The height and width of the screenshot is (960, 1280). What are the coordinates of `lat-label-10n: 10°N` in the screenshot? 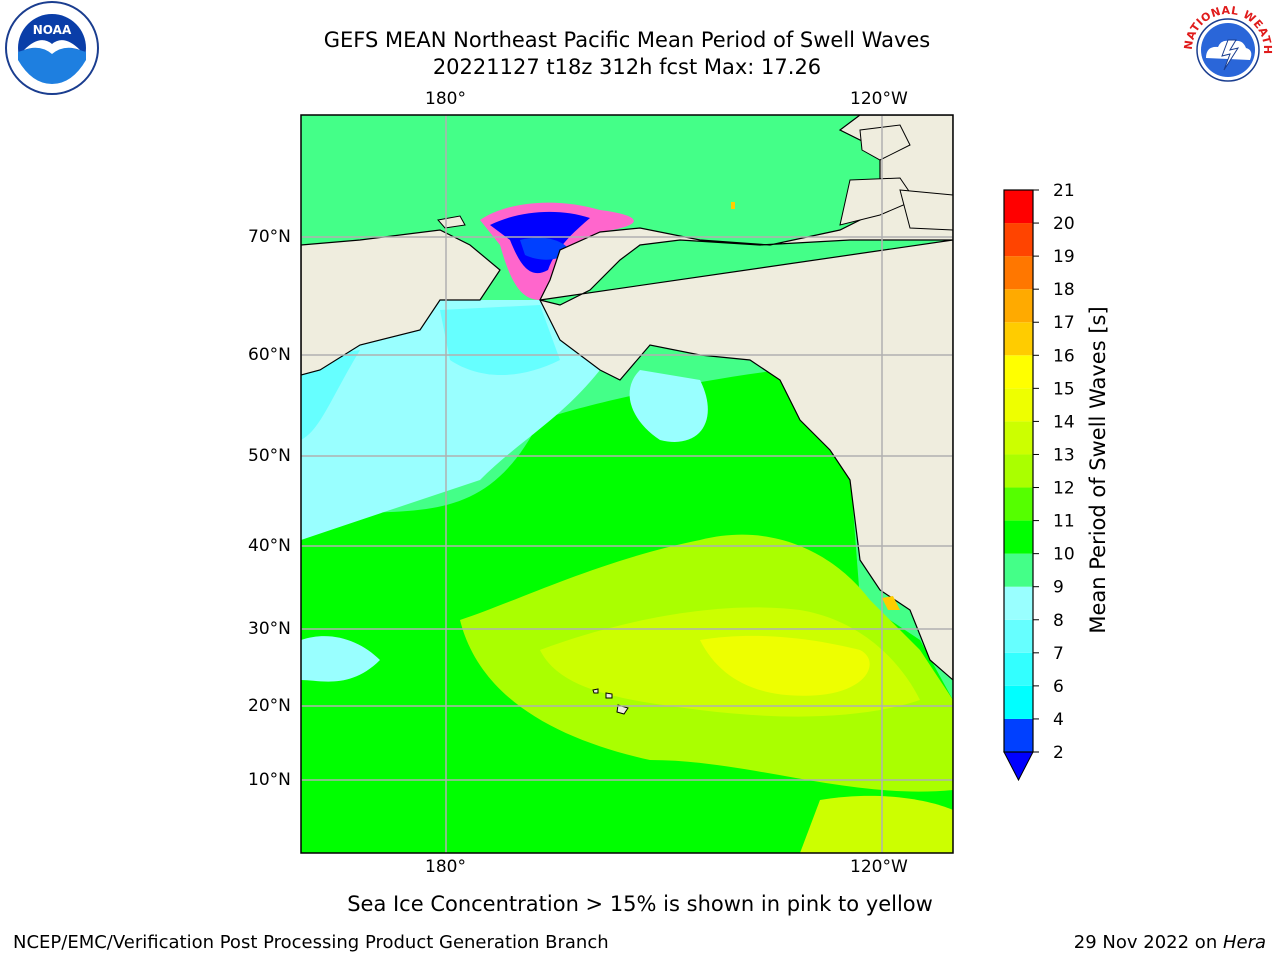 It's located at (269, 780).